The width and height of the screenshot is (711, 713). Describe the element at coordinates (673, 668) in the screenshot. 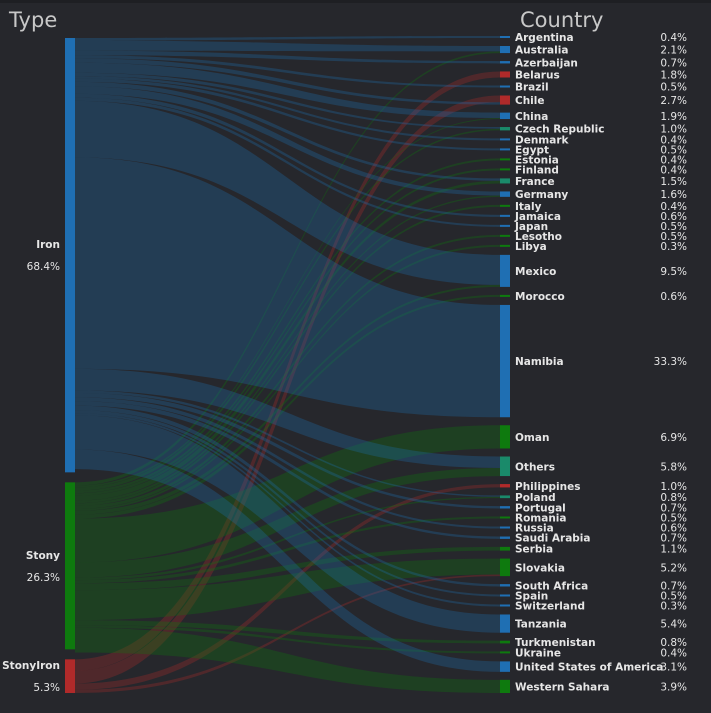

I see `target-pct-united-states-of-america: 3.1%` at that location.